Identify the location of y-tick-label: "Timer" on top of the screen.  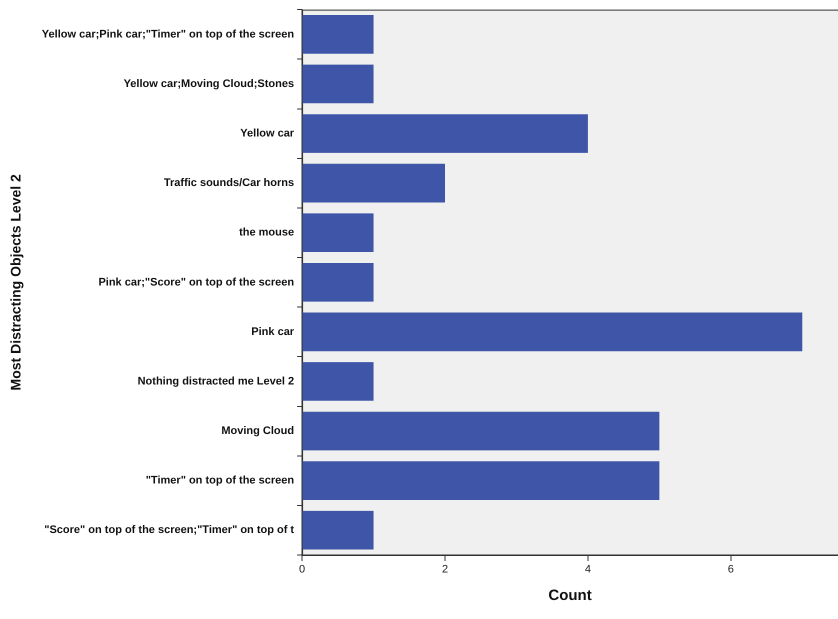
(220, 480).